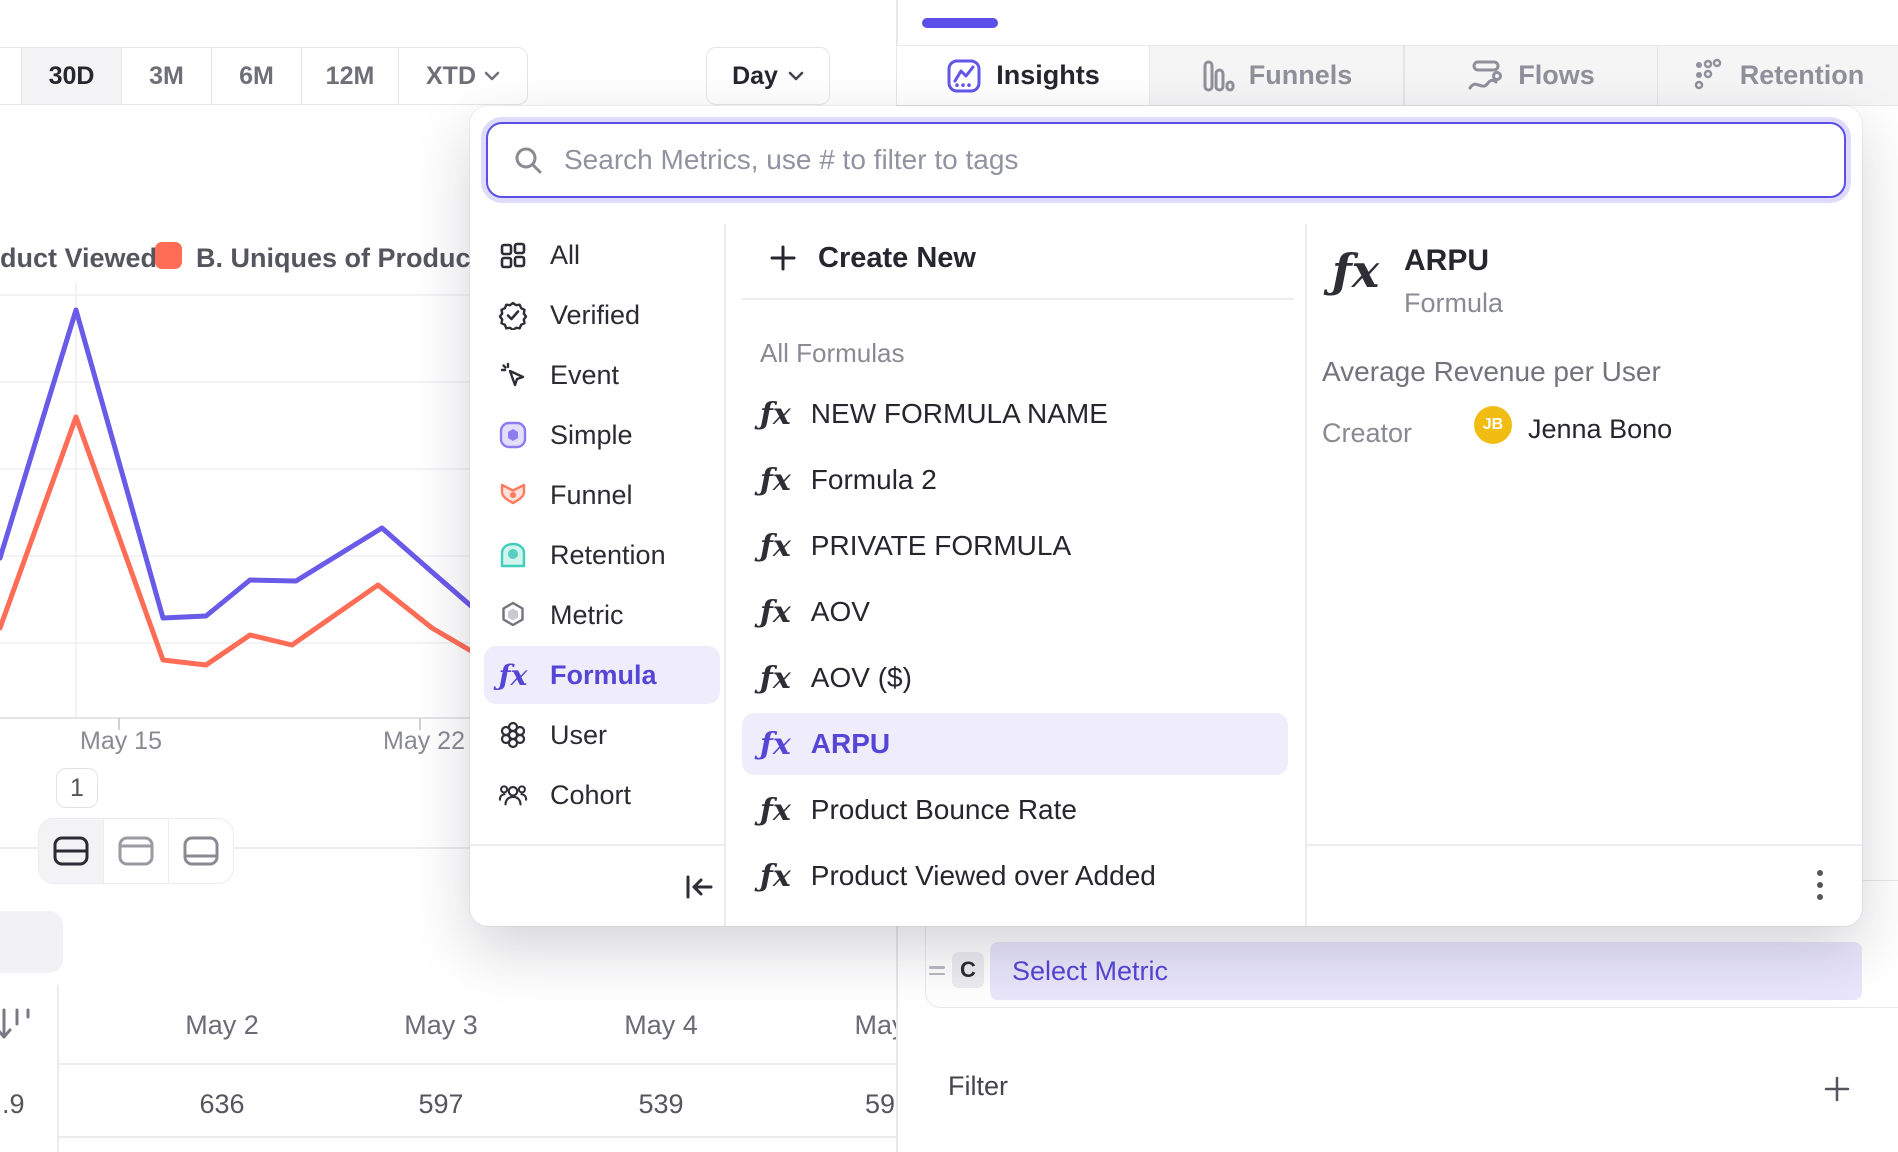 The width and height of the screenshot is (1898, 1152). Describe the element at coordinates (1426, 971) in the screenshot. I see `select-metric-button: Select Metric` at that location.